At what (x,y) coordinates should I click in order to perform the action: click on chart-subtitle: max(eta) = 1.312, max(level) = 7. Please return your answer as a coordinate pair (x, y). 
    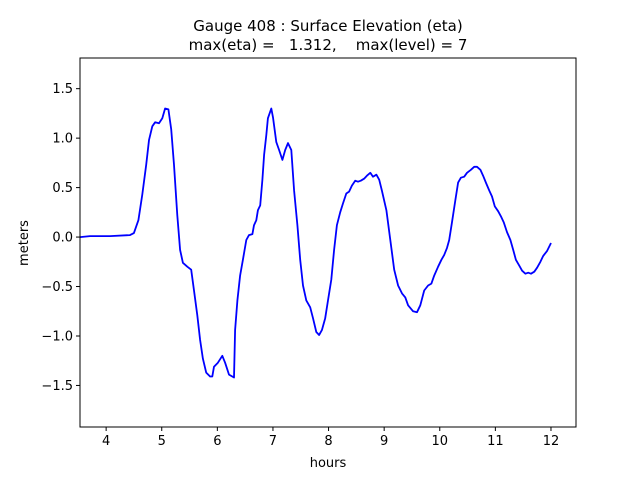
    Looking at the image, I should click on (328, 45).